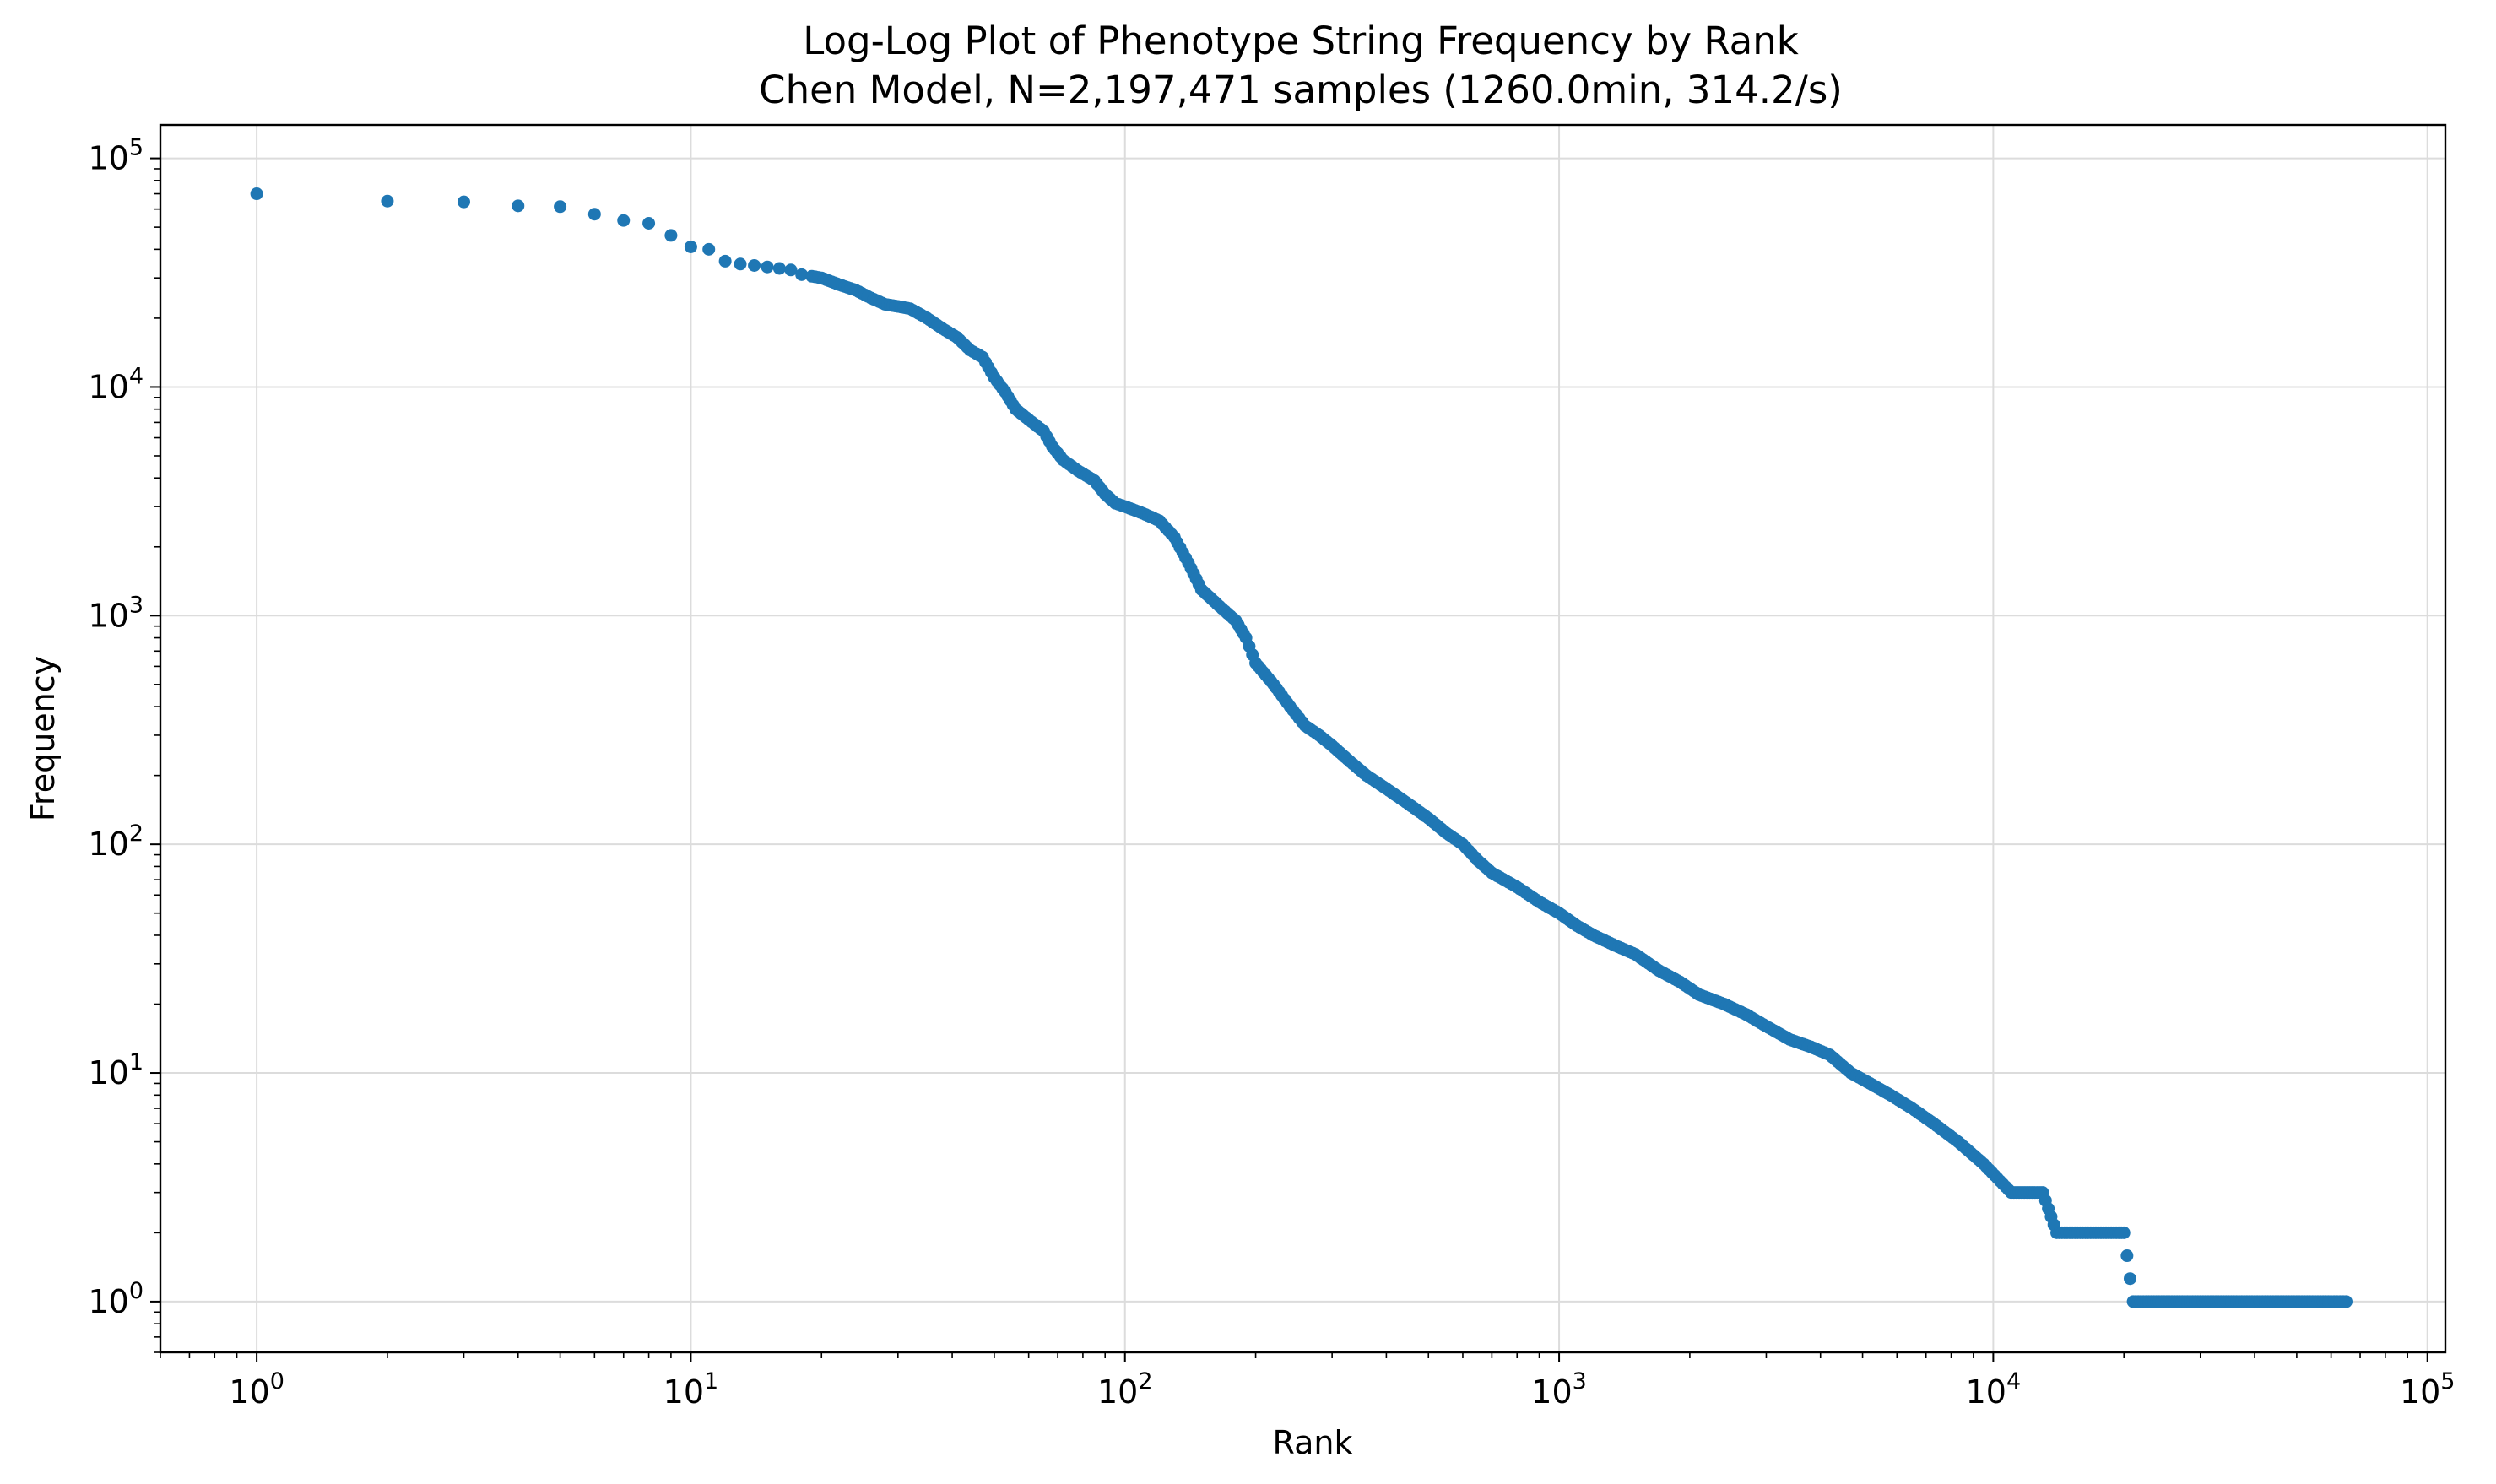 Image resolution: width=2496 pixels, height=1484 pixels. I want to click on y-tick-label: 10⁰, so click(115, 1299).